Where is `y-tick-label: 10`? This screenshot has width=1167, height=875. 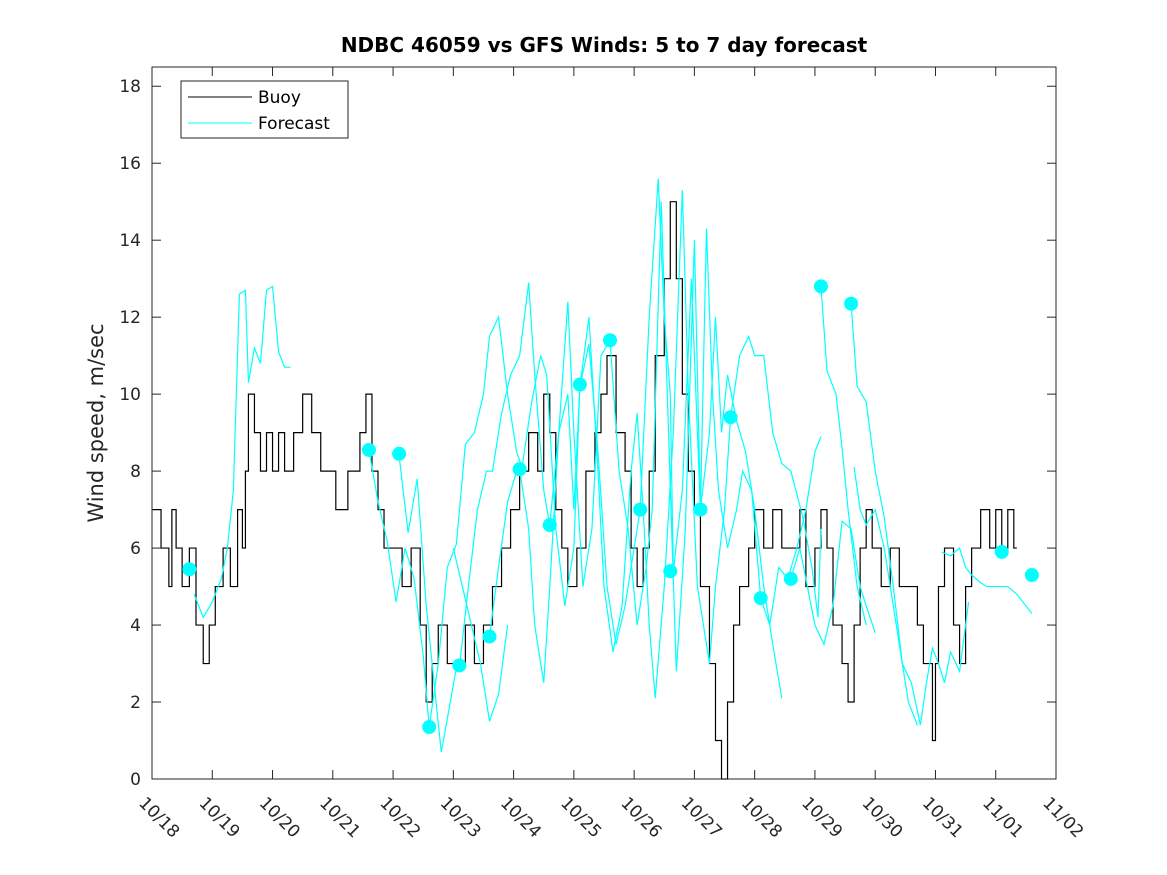
y-tick-label: 10 is located at coordinates (130, 395).